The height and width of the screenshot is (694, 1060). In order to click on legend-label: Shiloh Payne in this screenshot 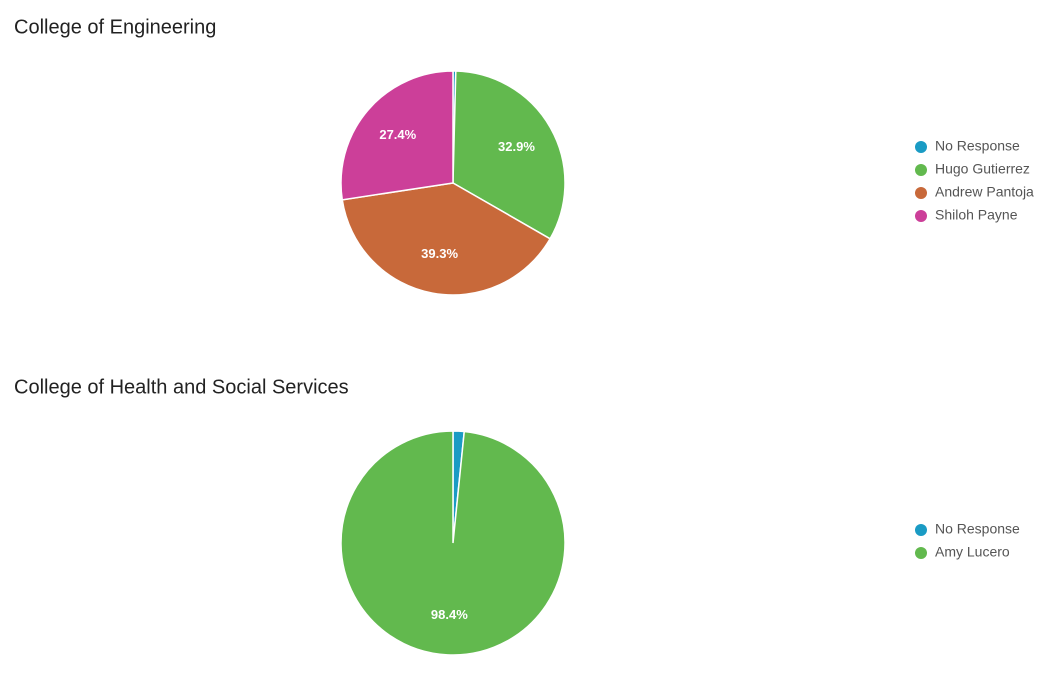, I will do `click(976, 215)`.